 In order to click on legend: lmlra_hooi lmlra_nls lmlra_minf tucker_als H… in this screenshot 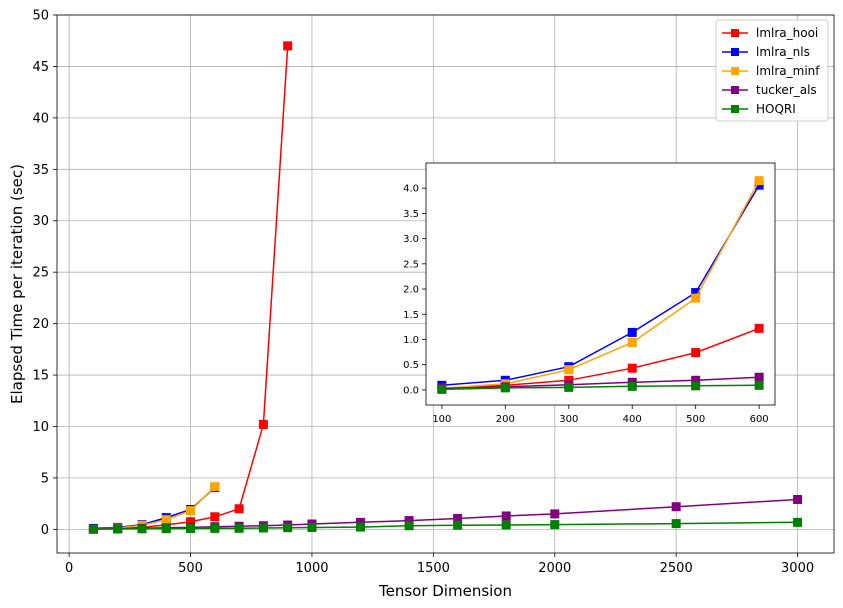, I will do `click(772, 70)`.